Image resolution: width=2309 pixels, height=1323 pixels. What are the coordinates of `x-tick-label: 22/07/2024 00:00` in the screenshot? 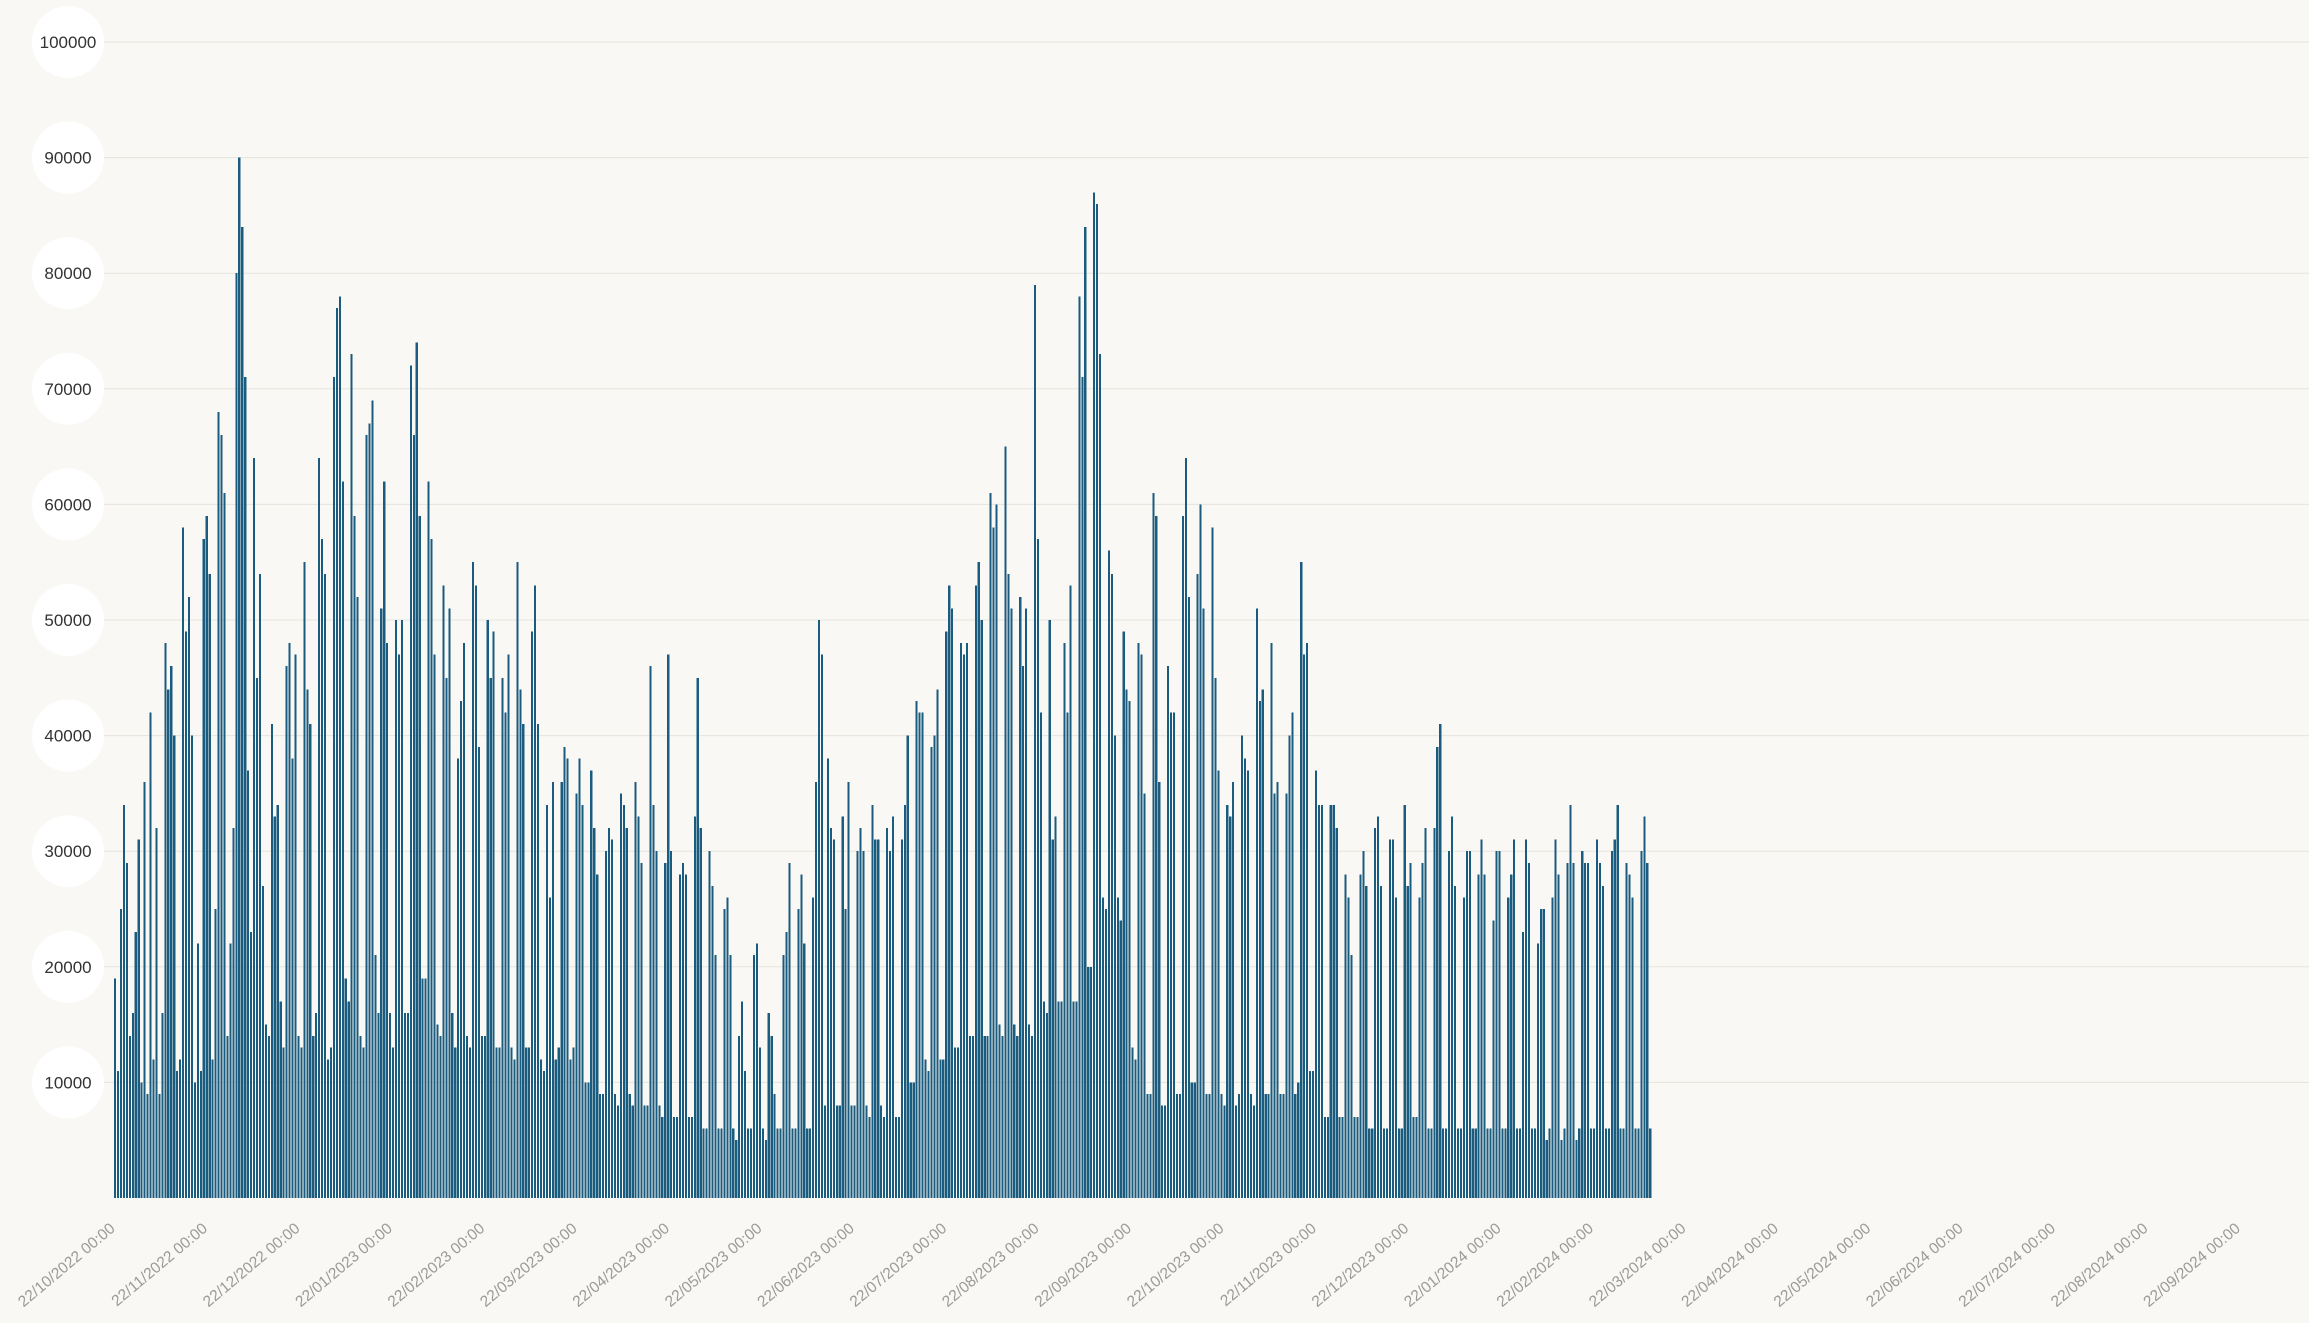 It's located at (2008, 1265).